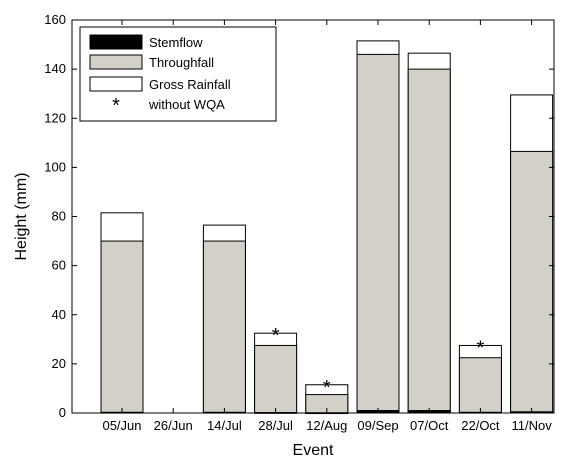  I want to click on x-tick-label: 11/Nov, so click(531, 425).